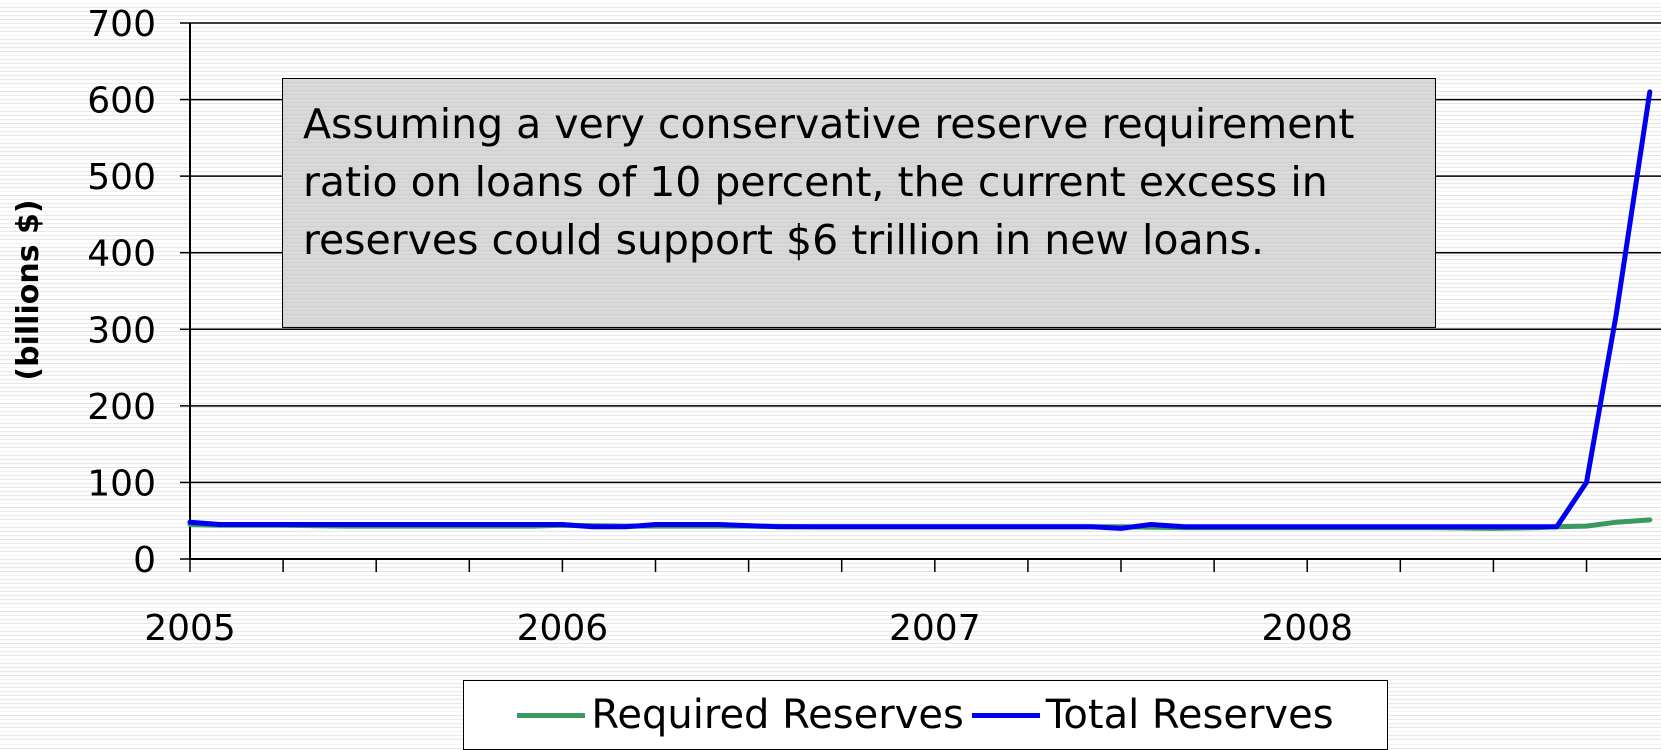  What do you see at coordinates (1307, 628) in the screenshot?
I see `x-tick-label-2008: 2008` at bounding box center [1307, 628].